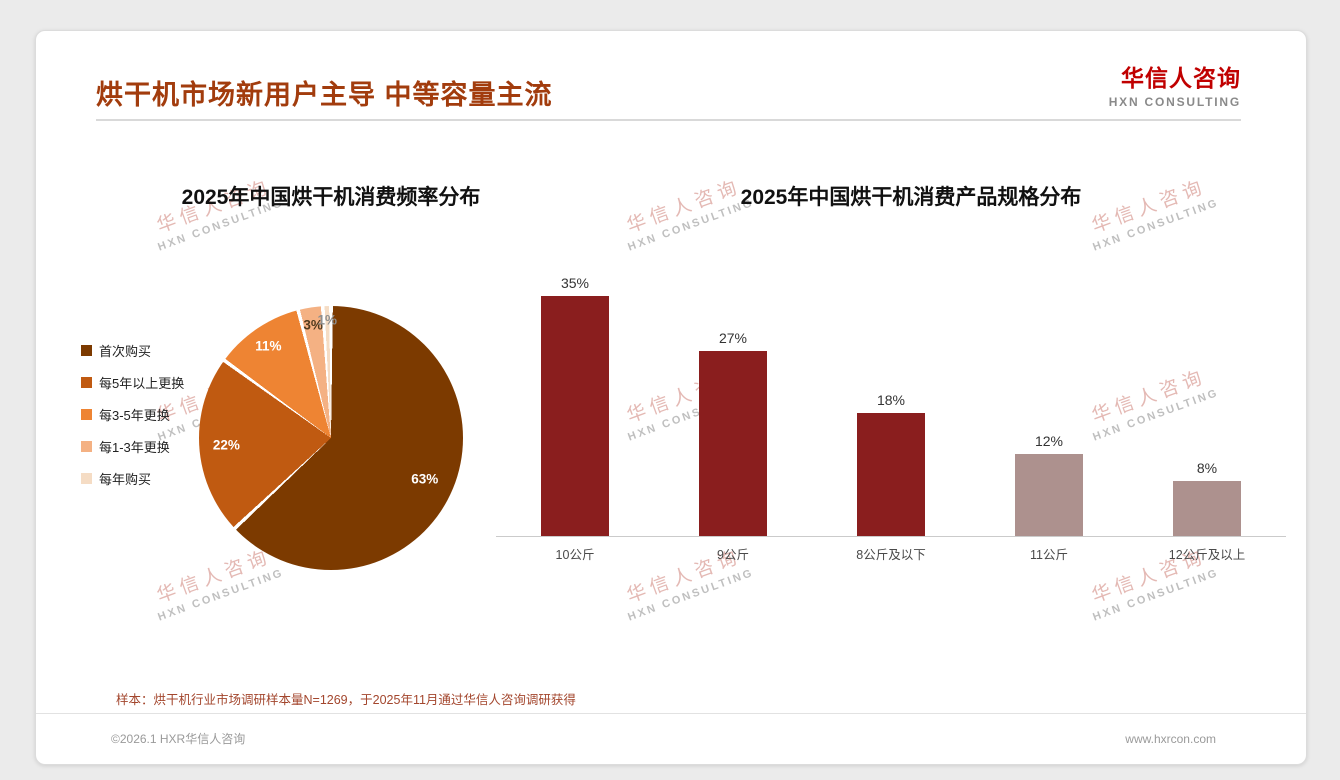 The height and width of the screenshot is (780, 1340). Describe the element at coordinates (1174, 102) in the screenshot. I see `logo-text-en: HXN CONSULTING` at that location.